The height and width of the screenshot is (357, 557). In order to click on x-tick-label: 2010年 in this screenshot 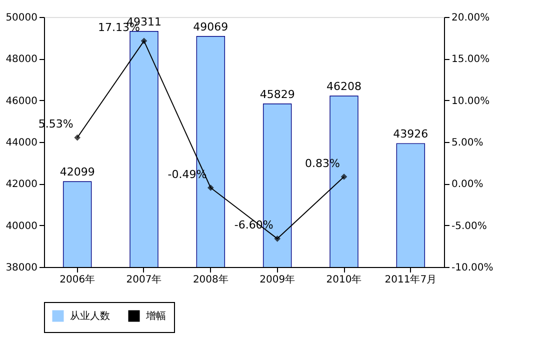, I will do `click(344, 280)`.